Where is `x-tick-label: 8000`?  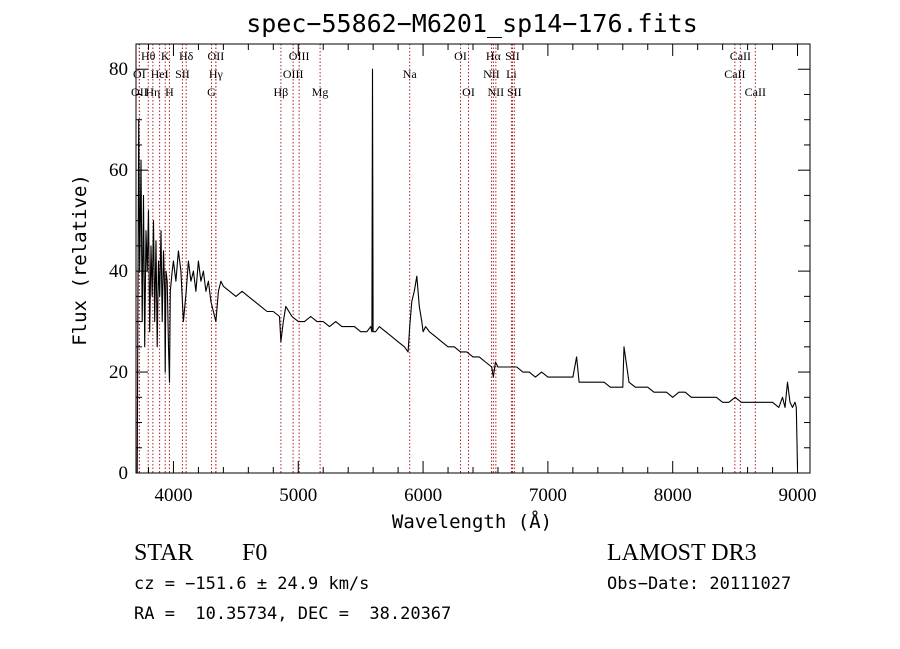
x-tick-label: 8000 is located at coordinates (673, 495).